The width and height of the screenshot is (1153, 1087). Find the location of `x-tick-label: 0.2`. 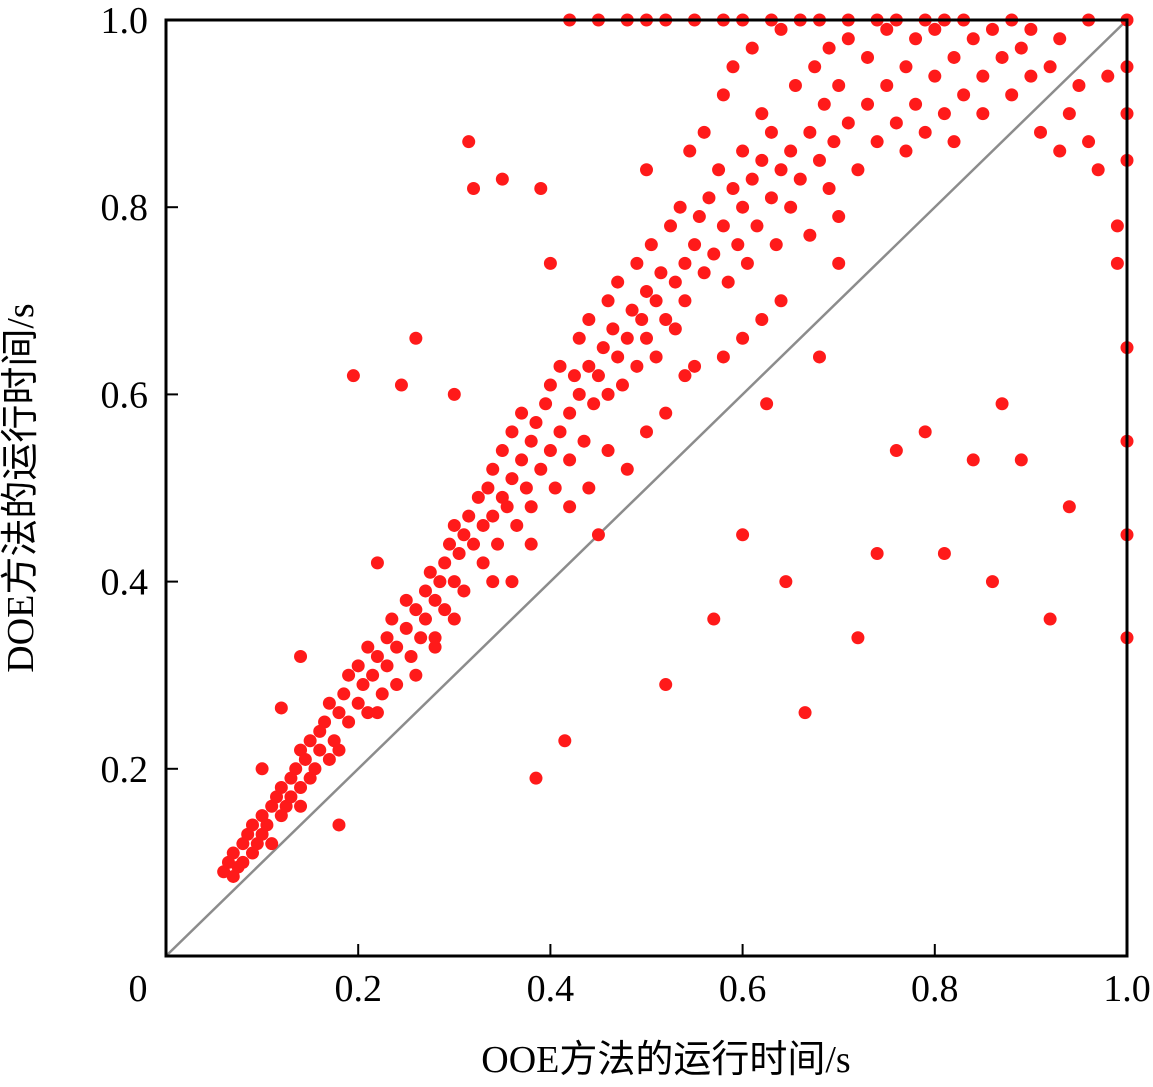

x-tick-label: 0.2 is located at coordinates (358, 989).